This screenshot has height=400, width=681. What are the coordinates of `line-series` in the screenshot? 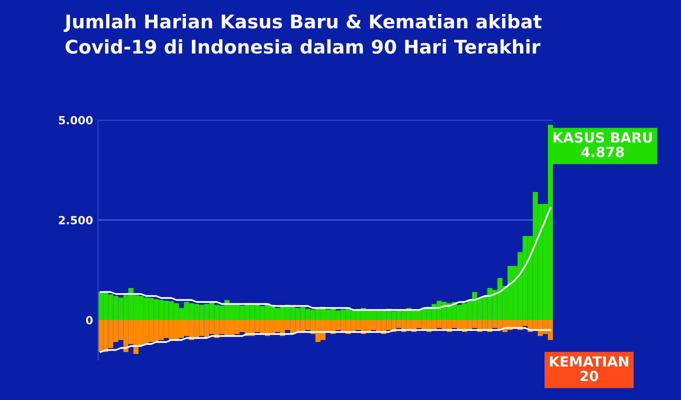 It's located at (326, 340).